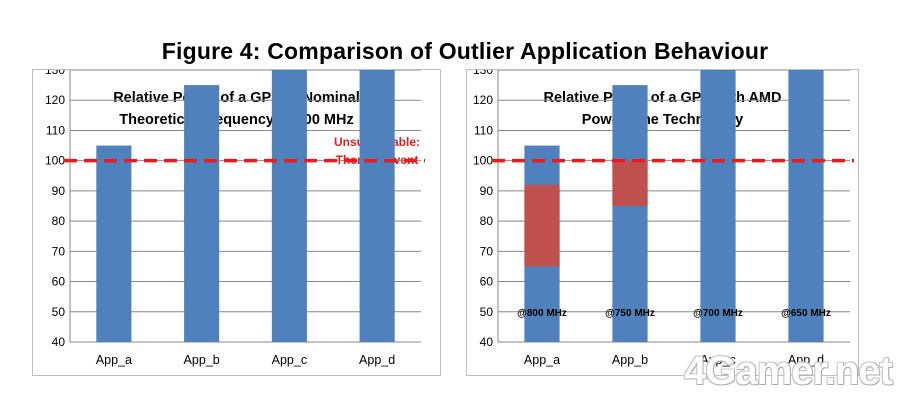 The image size is (900, 400). Describe the element at coordinates (718, 313) in the screenshot. I see `bar-frequency-label: @700 MHz` at that location.